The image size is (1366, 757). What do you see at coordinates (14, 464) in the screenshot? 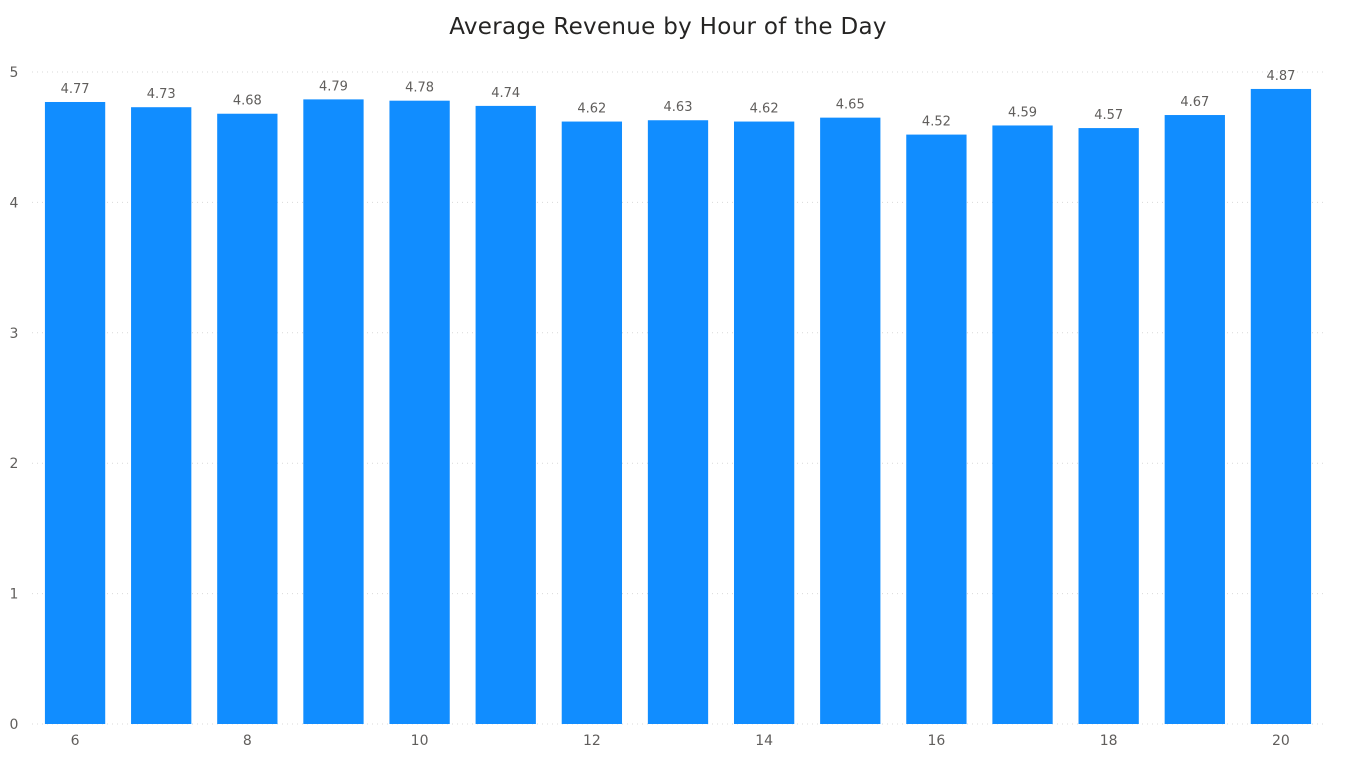
I see `y-tick-label: 2` at bounding box center [14, 464].